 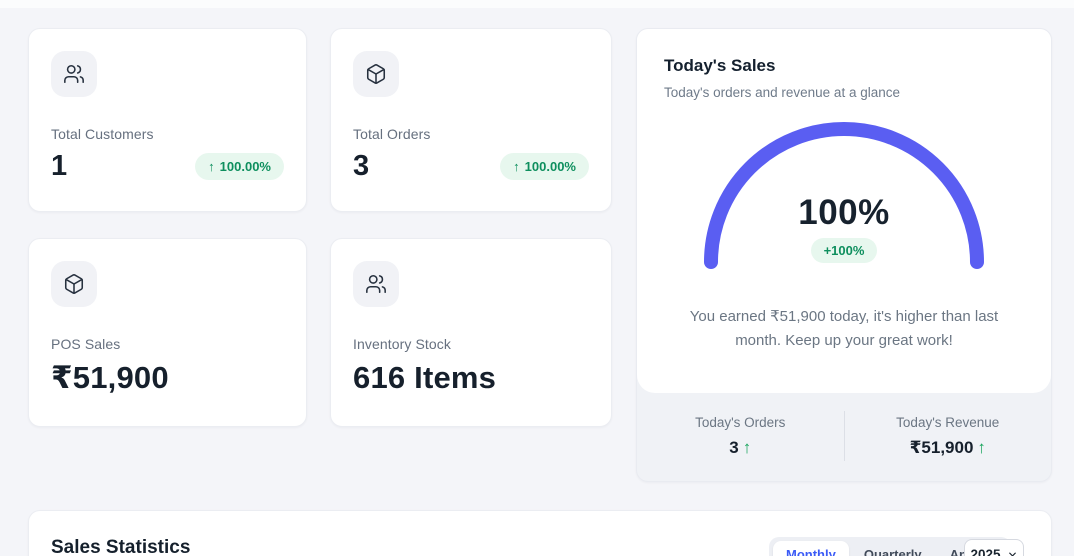 What do you see at coordinates (948, 436) in the screenshot?
I see `todays-revenue: Today's Revenue ₹51,900 ↑` at bounding box center [948, 436].